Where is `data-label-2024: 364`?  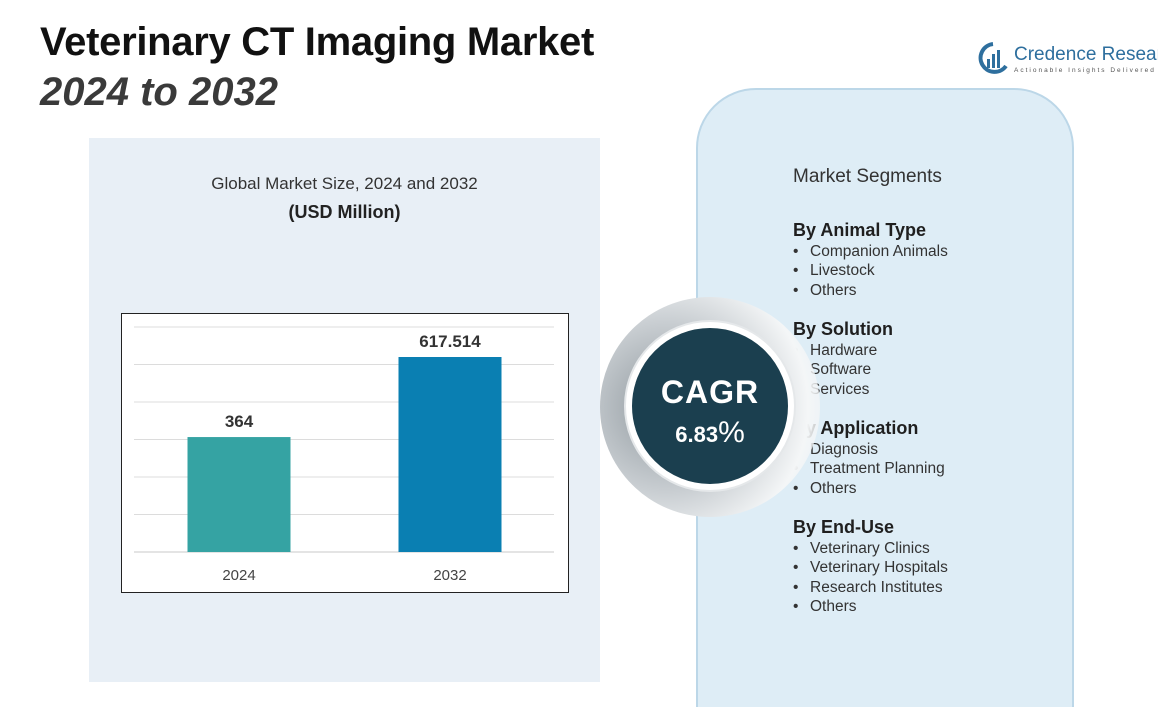
data-label-2024: 364 is located at coordinates (239, 421).